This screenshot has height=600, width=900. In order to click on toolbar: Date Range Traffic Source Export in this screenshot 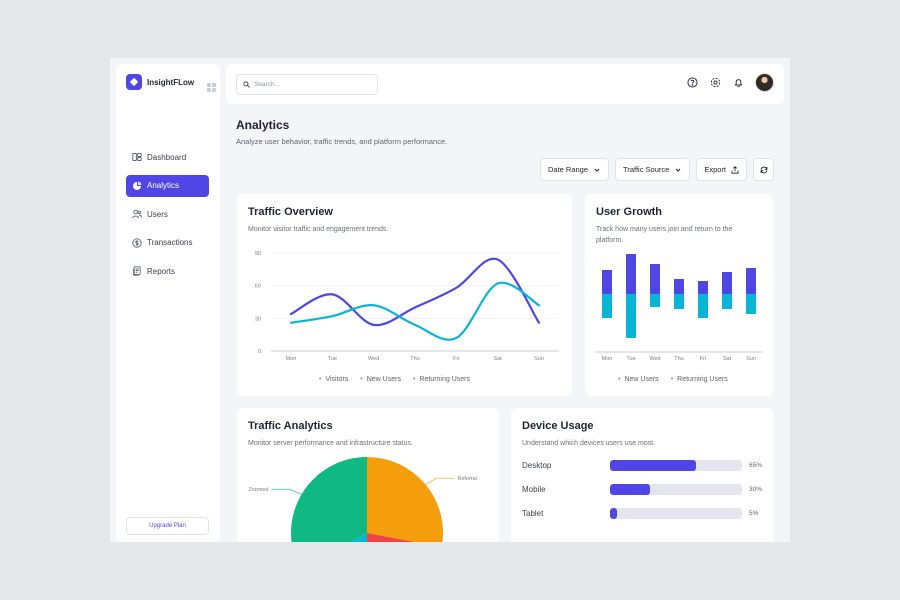, I will do `click(657, 169)`.